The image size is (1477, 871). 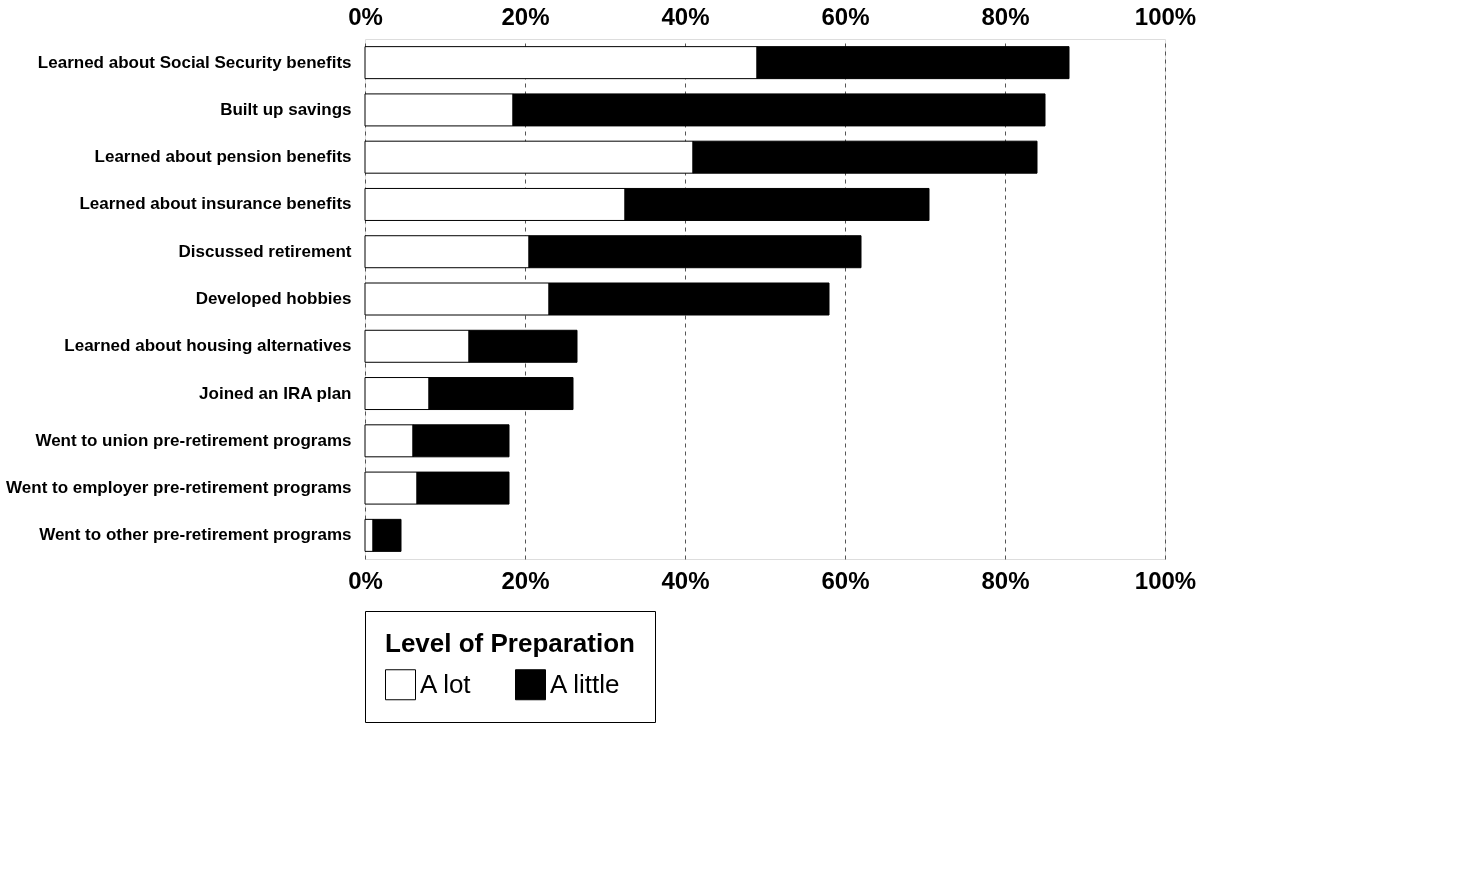 What do you see at coordinates (585, 683) in the screenshot?
I see `legend-label: A little` at bounding box center [585, 683].